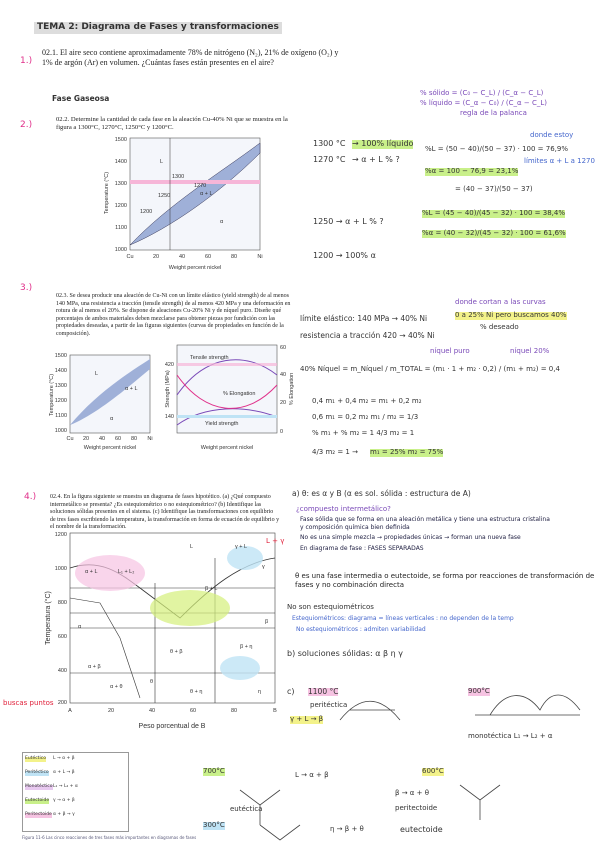 The image size is (599, 848). Describe the element at coordinates (344, 255) in the screenshot. I see `note: 1200 → 100% α` at that location.